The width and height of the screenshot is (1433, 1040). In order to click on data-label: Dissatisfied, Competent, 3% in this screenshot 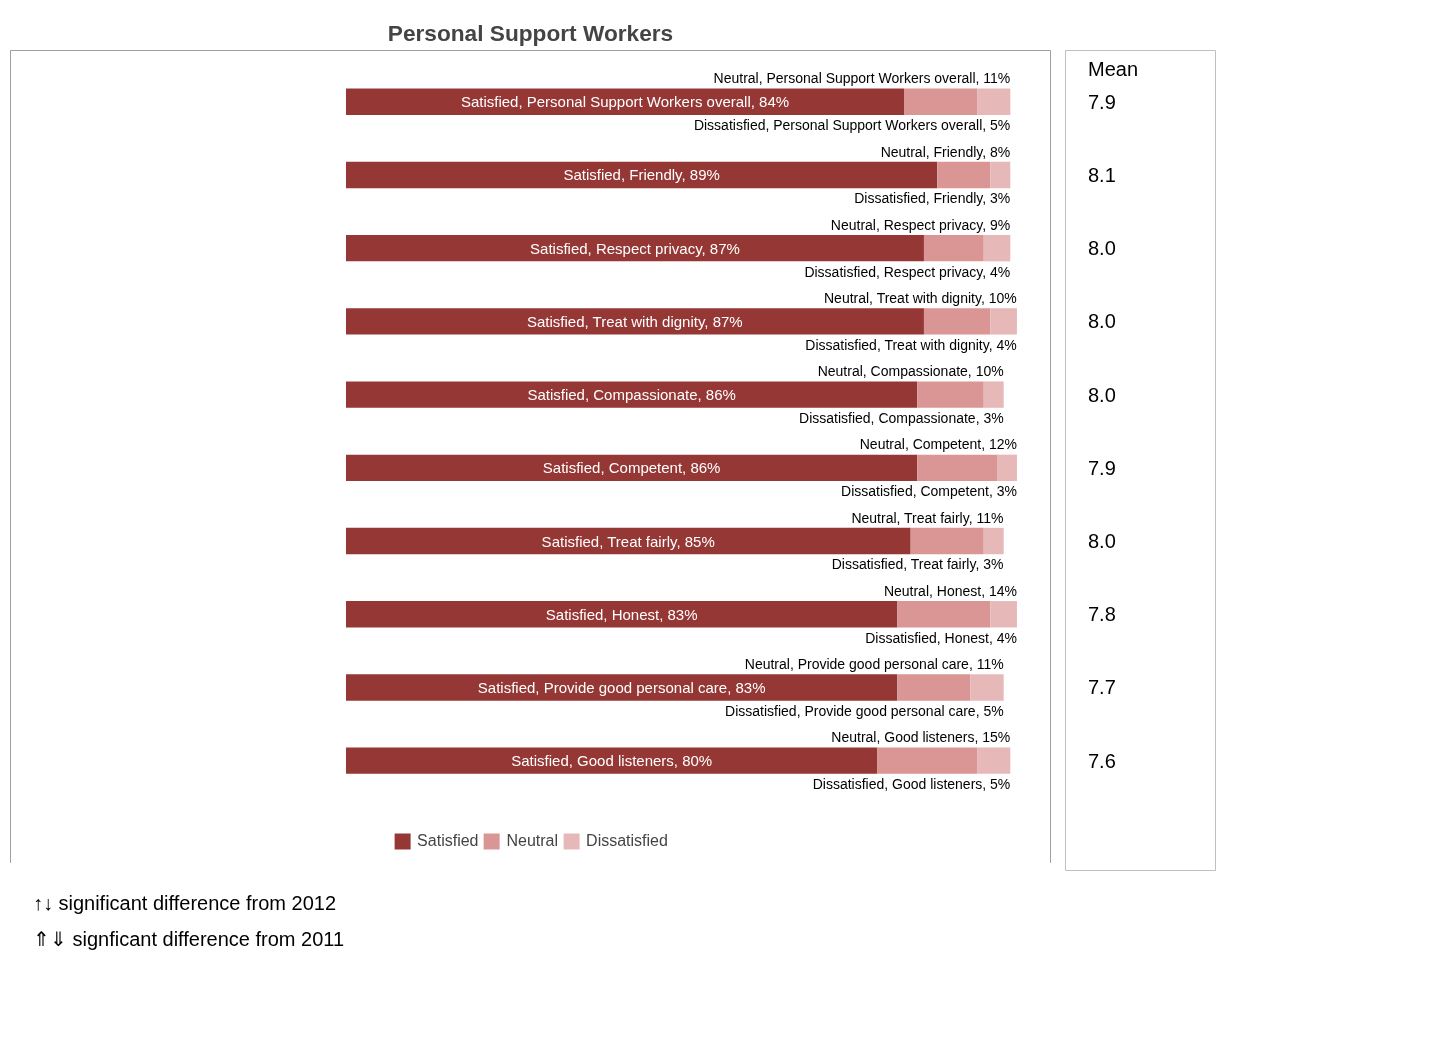, I will do `click(929, 491)`.